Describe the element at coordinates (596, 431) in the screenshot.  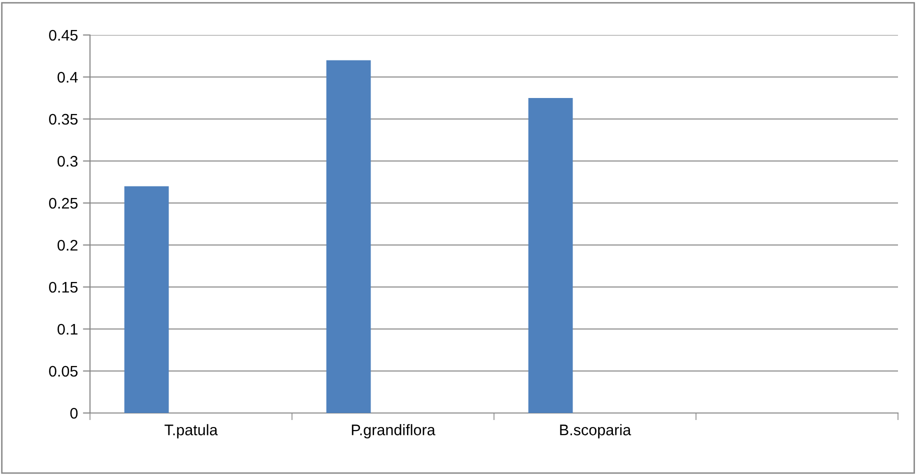
I see `x-tick-label: B.scoparia` at that location.